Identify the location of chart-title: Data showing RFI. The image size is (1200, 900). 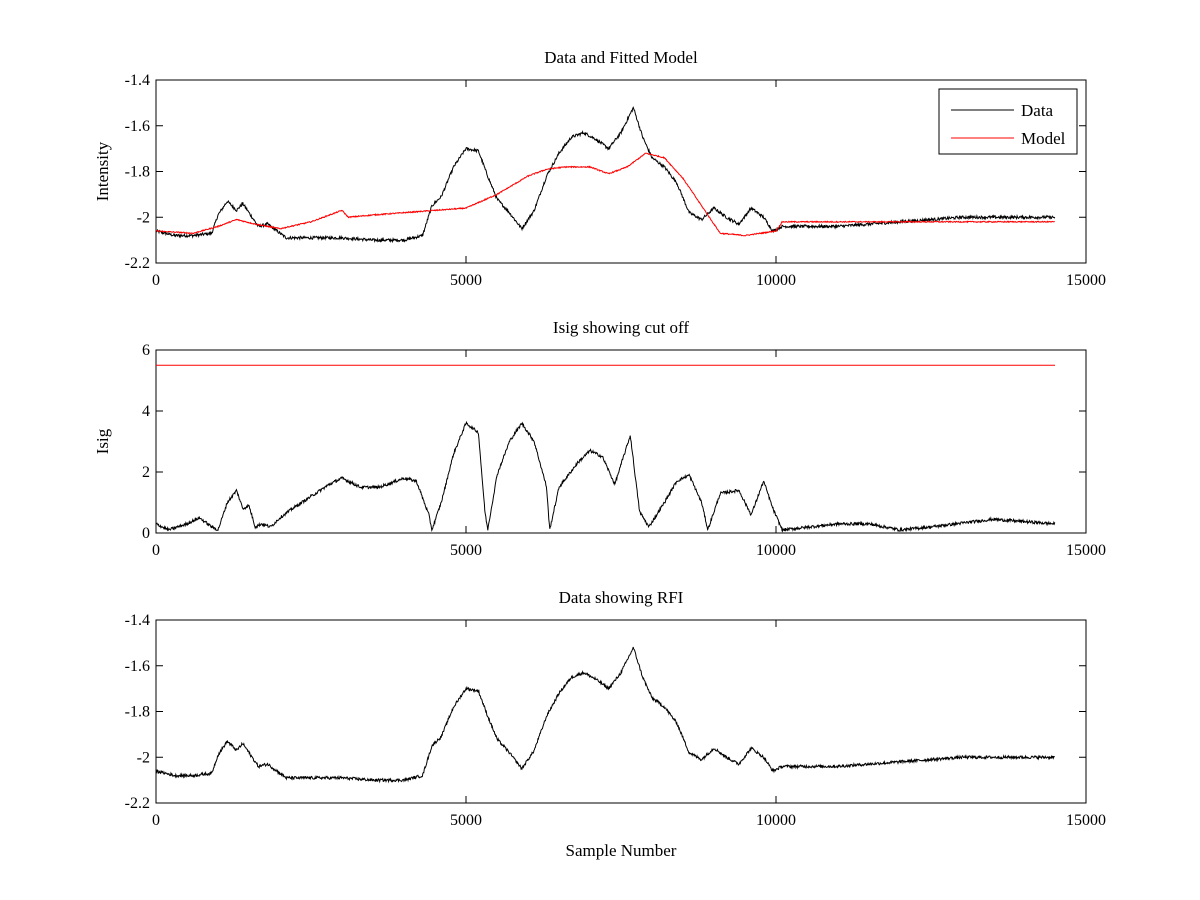
(621, 597).